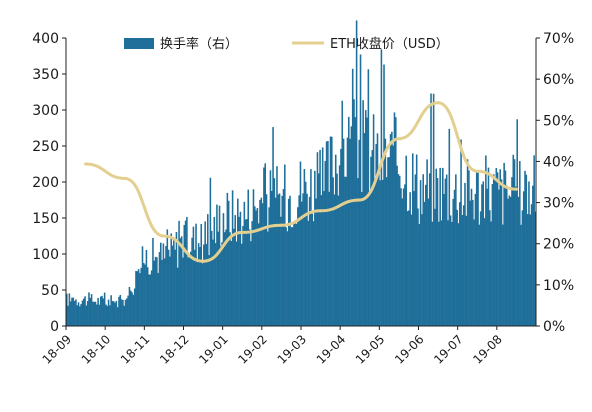 The height and width of the screenshot is (412, 592). Describe the element at coordinates (45, 111) in the screenshot. I see `left-tick-label: 300` at that location.